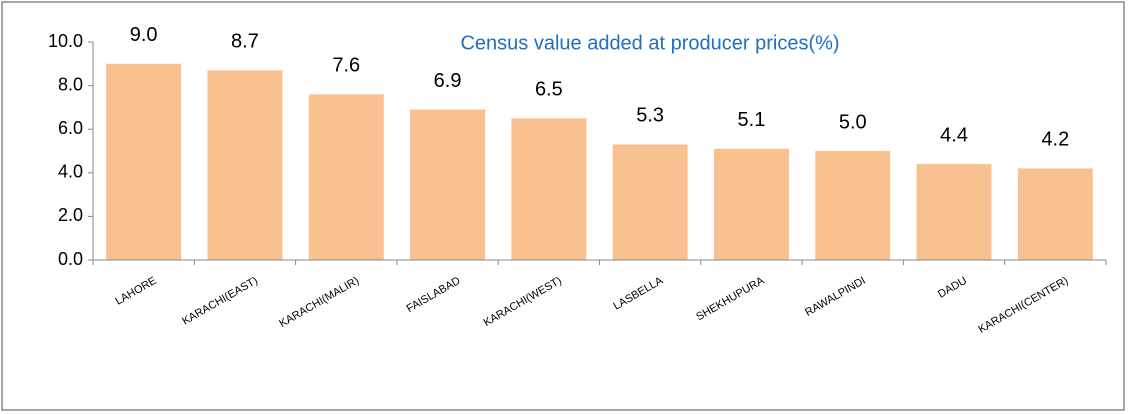  I want to click on data-label: 8.7, so click(245, 42).